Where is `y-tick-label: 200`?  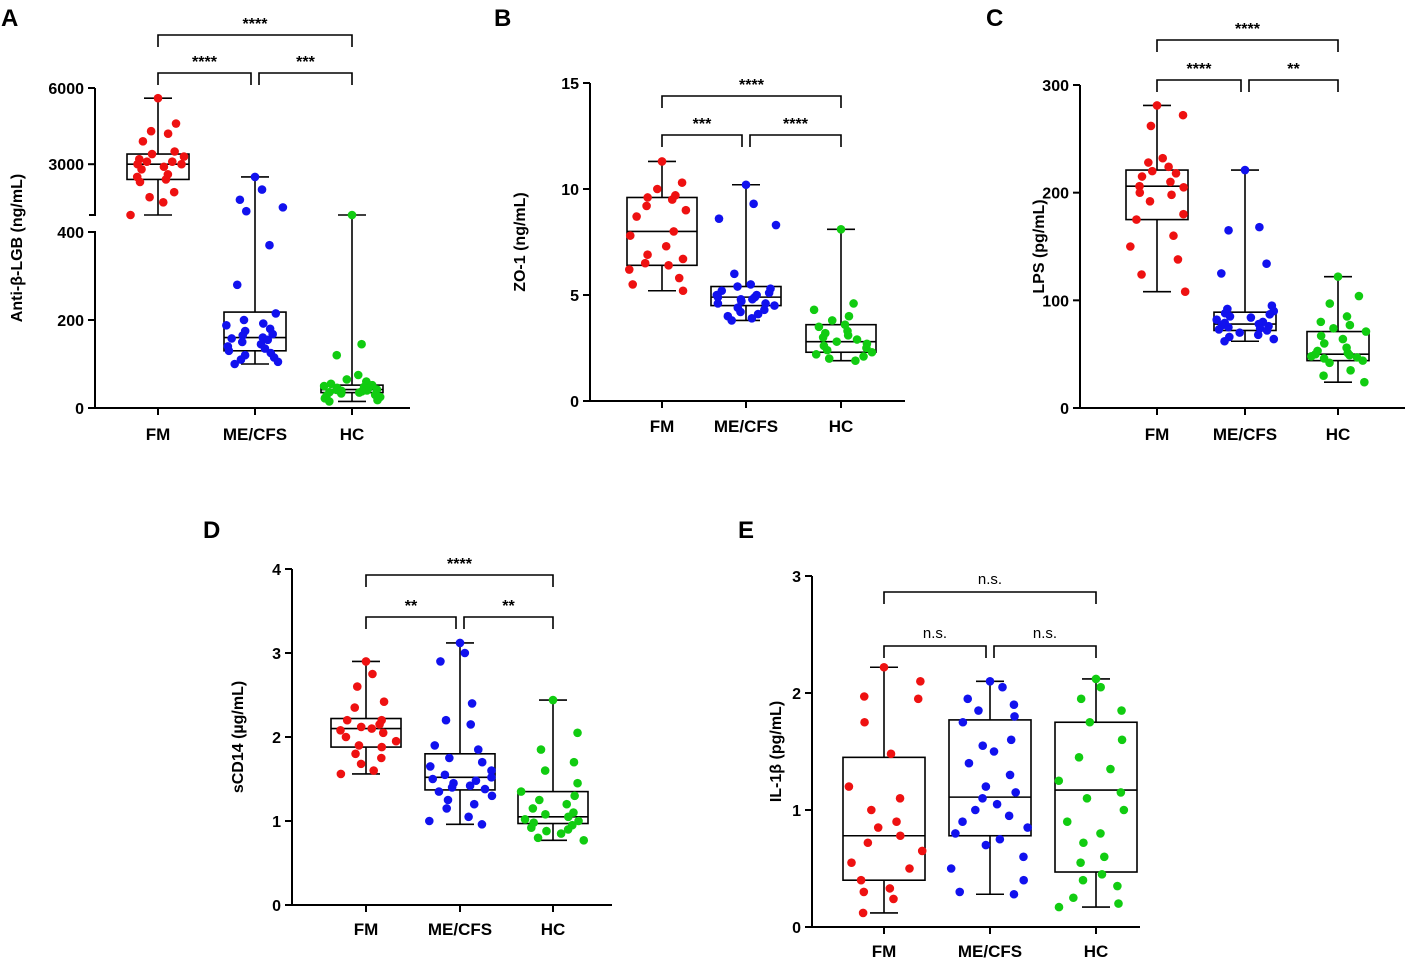 y-tick-label: 200 is located at coordinates (1055, 194).